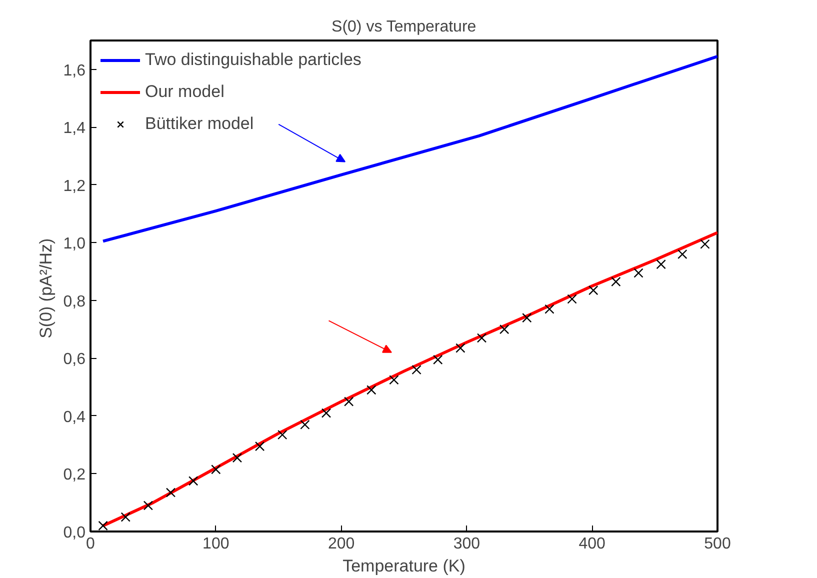 Image resolution: width=817 pixels, height=578 pixels. Describe the element at coordinates (74, 129) in the screenshot. I see `y-tick-label: 1,4` at that location.